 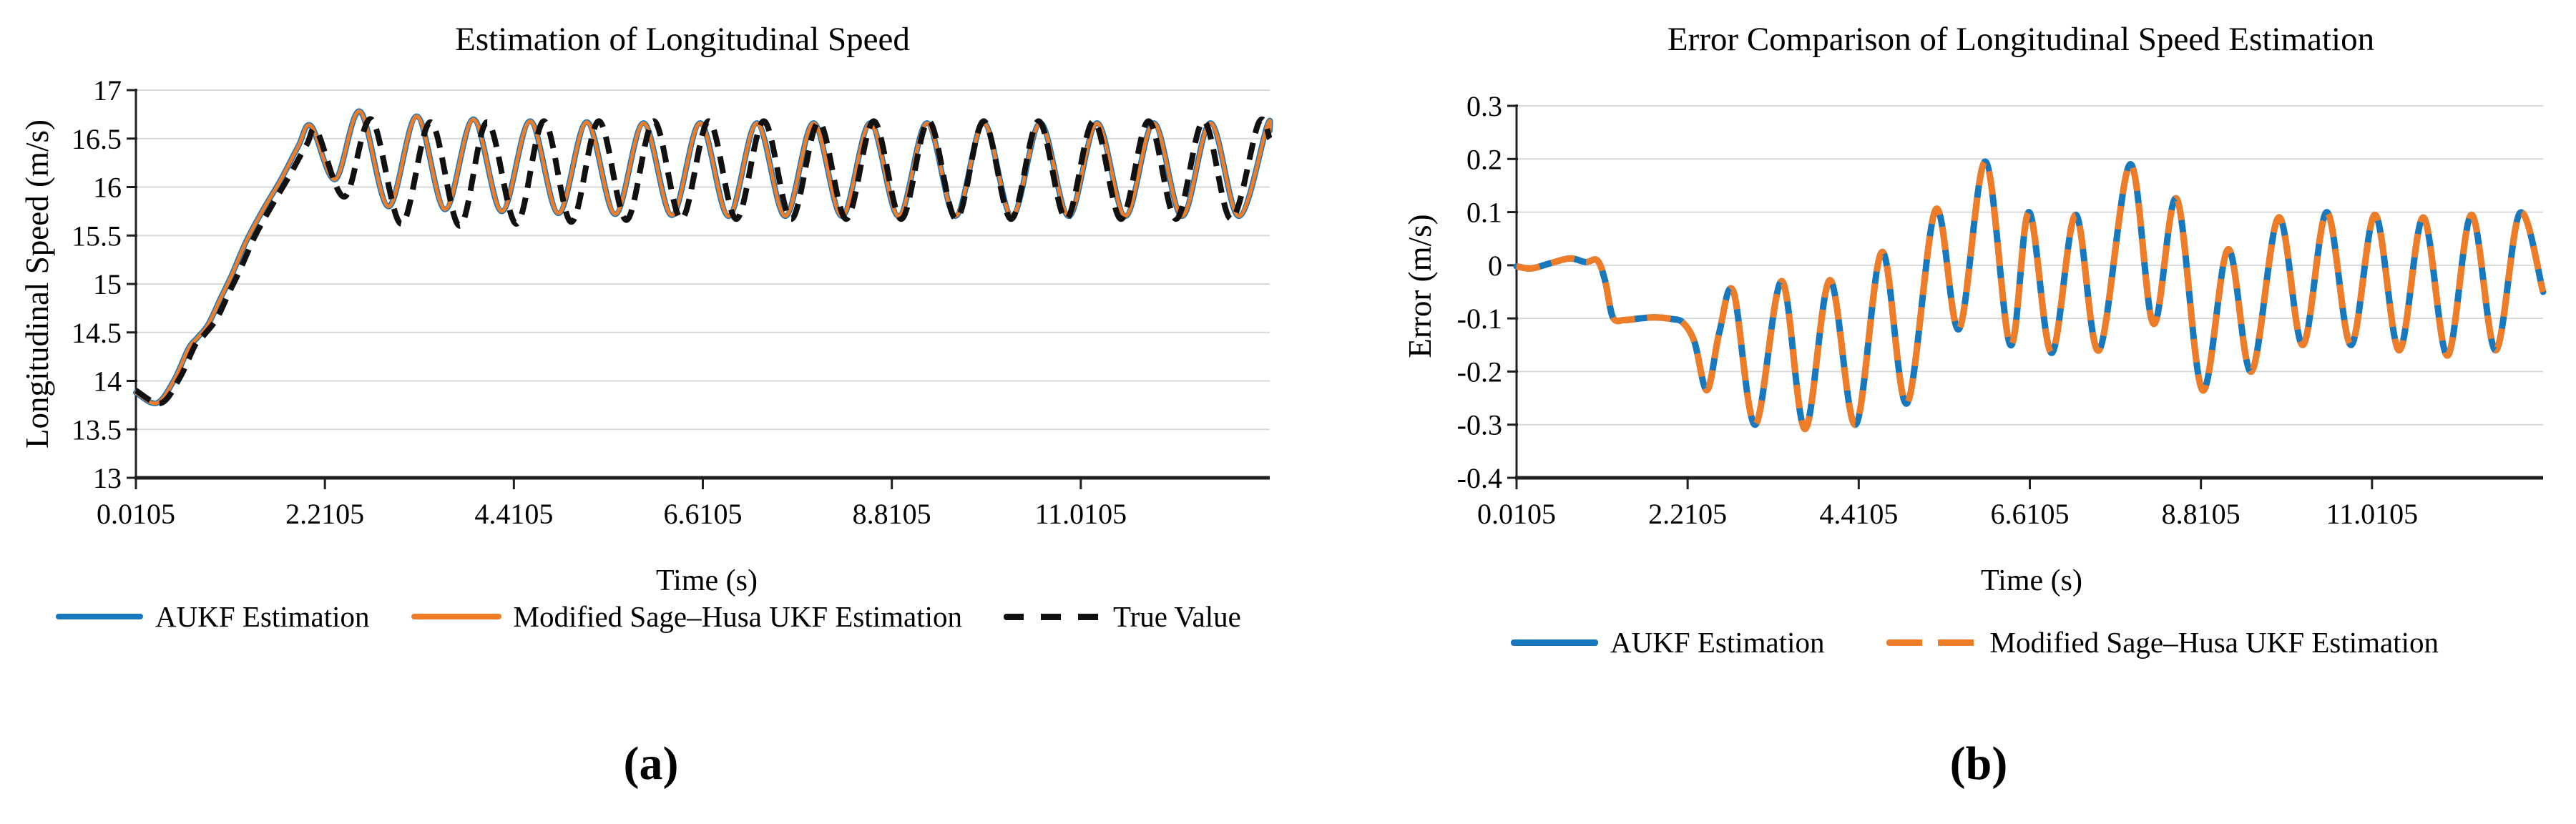 I want to click on y-tick-label: 17, so click(x=108, y=90).